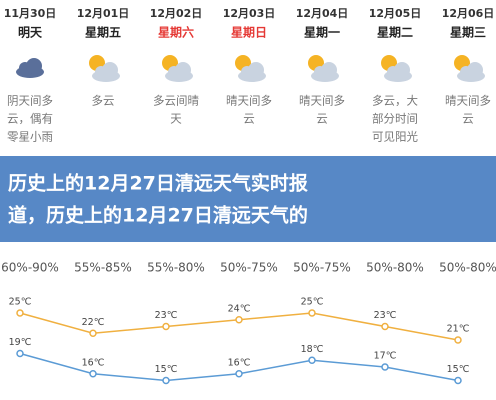  Describe the element at coordinates (176, 13) in the screenshot. I see `date: 12月02日` at that location.